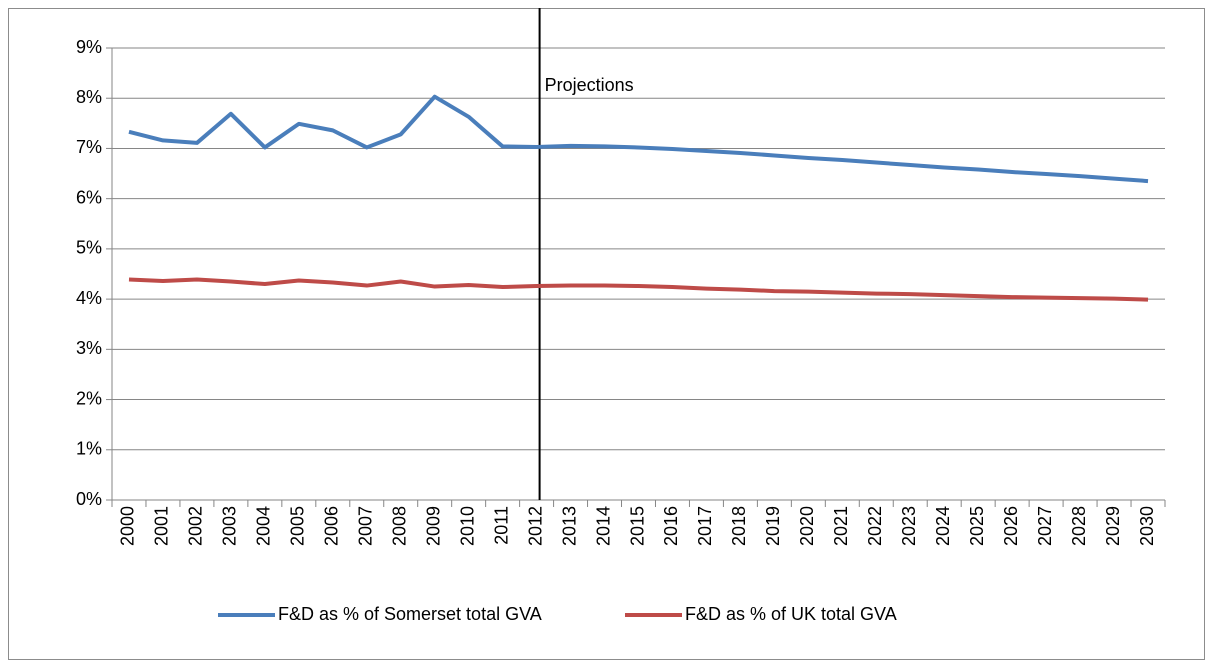  What do you see at coordinates (841, 526) in the screenshot?
I see `x-tick-label: 2021` at bounding box center [841, 526].